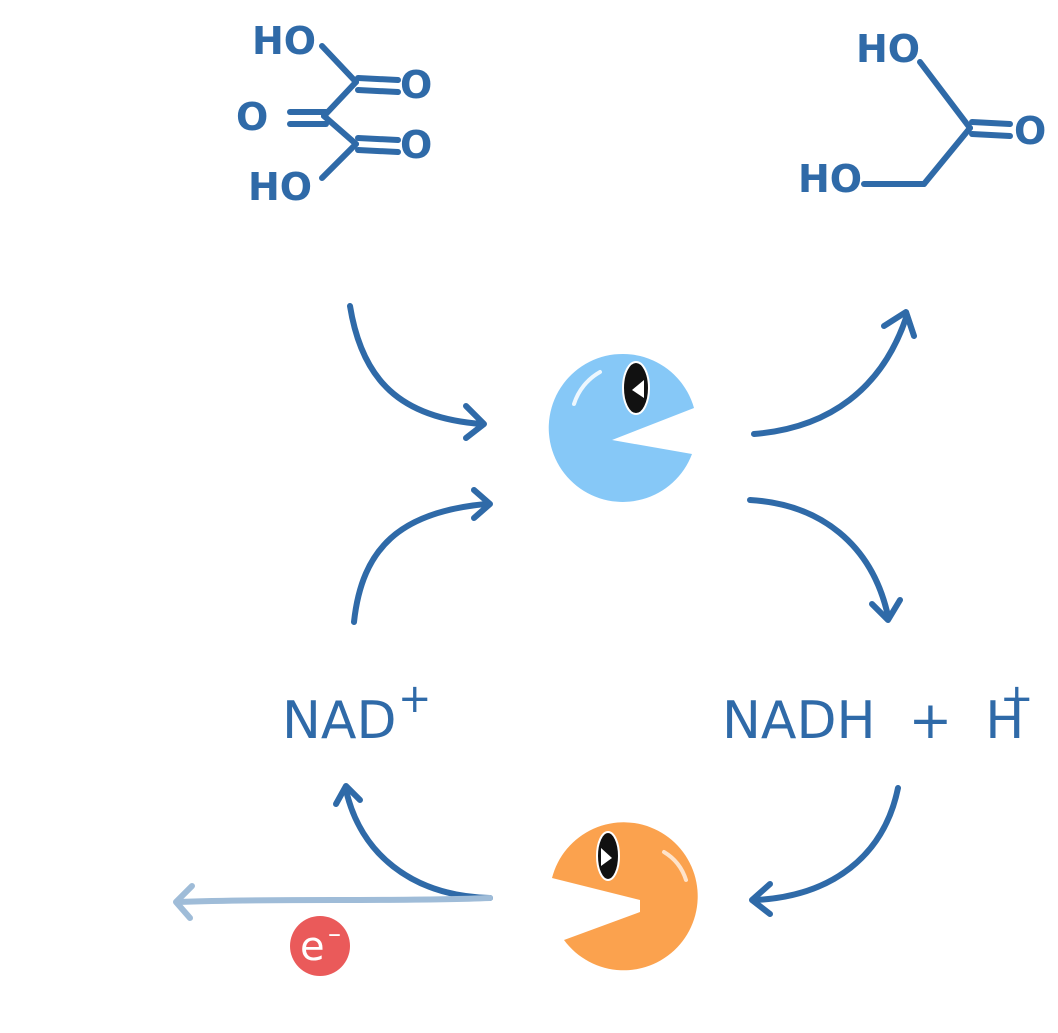  I want to click on substrate-o-right-bottom: O, so click(416, 145).